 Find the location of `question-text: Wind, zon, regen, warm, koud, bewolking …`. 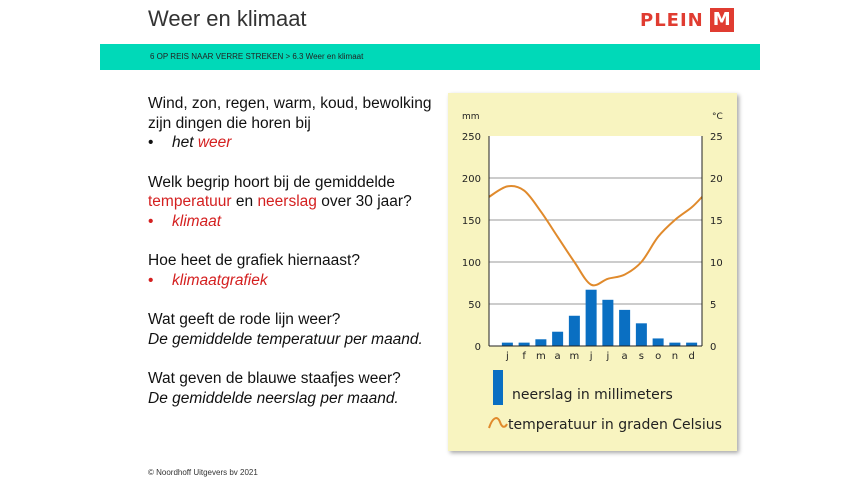

question-text: Wind, zon, regen, warm, koud, bewolking … is located at coordinates (290, 113).